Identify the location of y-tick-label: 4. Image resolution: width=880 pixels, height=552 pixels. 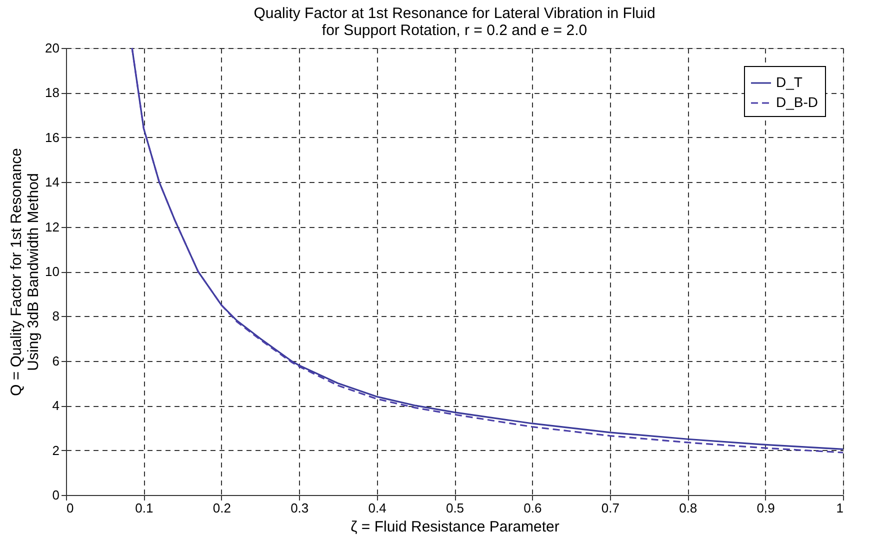
(56, 406).